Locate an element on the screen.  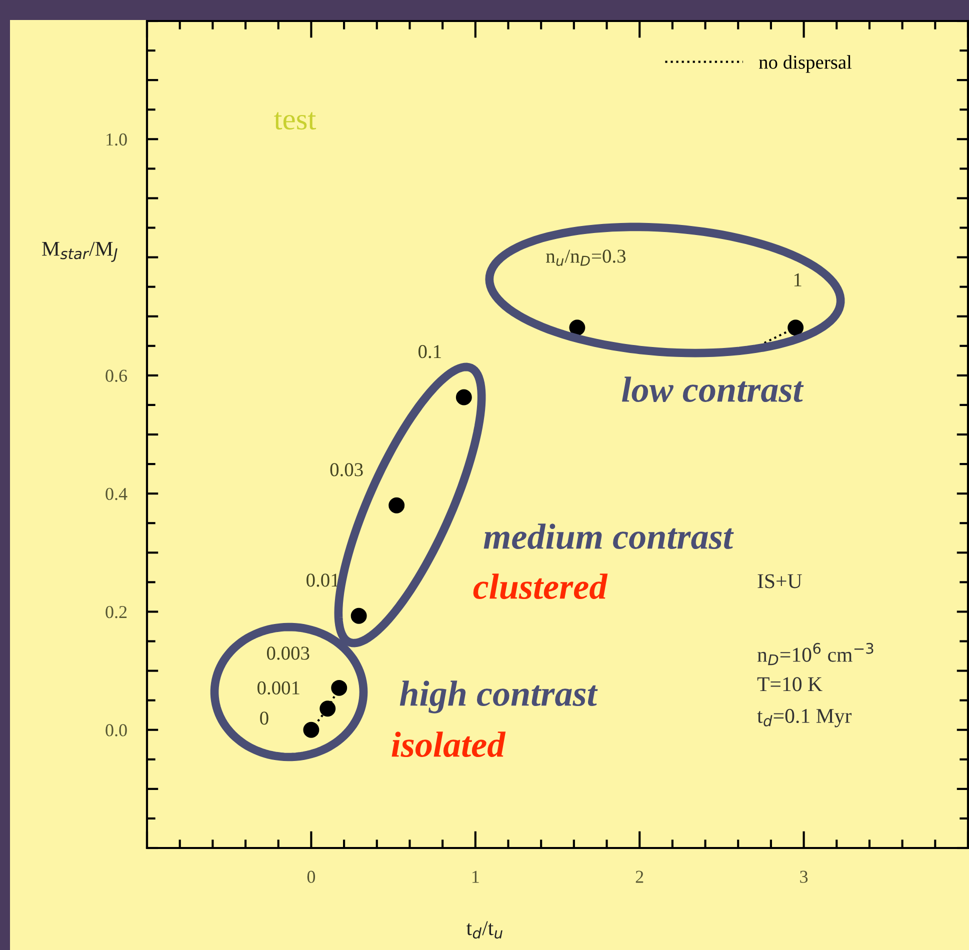
x-tick-label: 3 is located at coordinates (804, 876).